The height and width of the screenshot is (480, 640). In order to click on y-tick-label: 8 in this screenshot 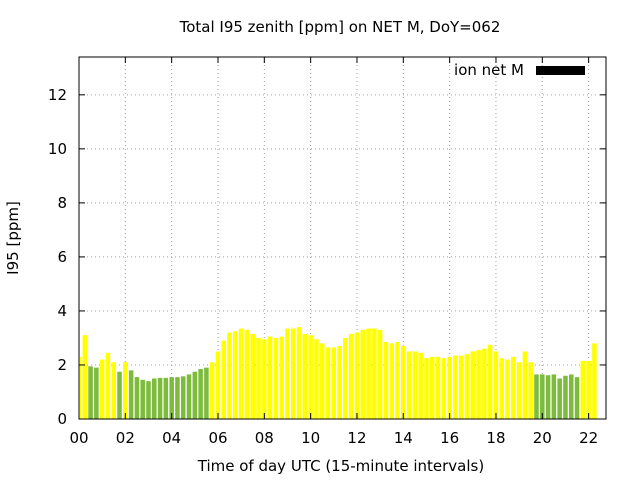, I will do `click(62, 203)`.